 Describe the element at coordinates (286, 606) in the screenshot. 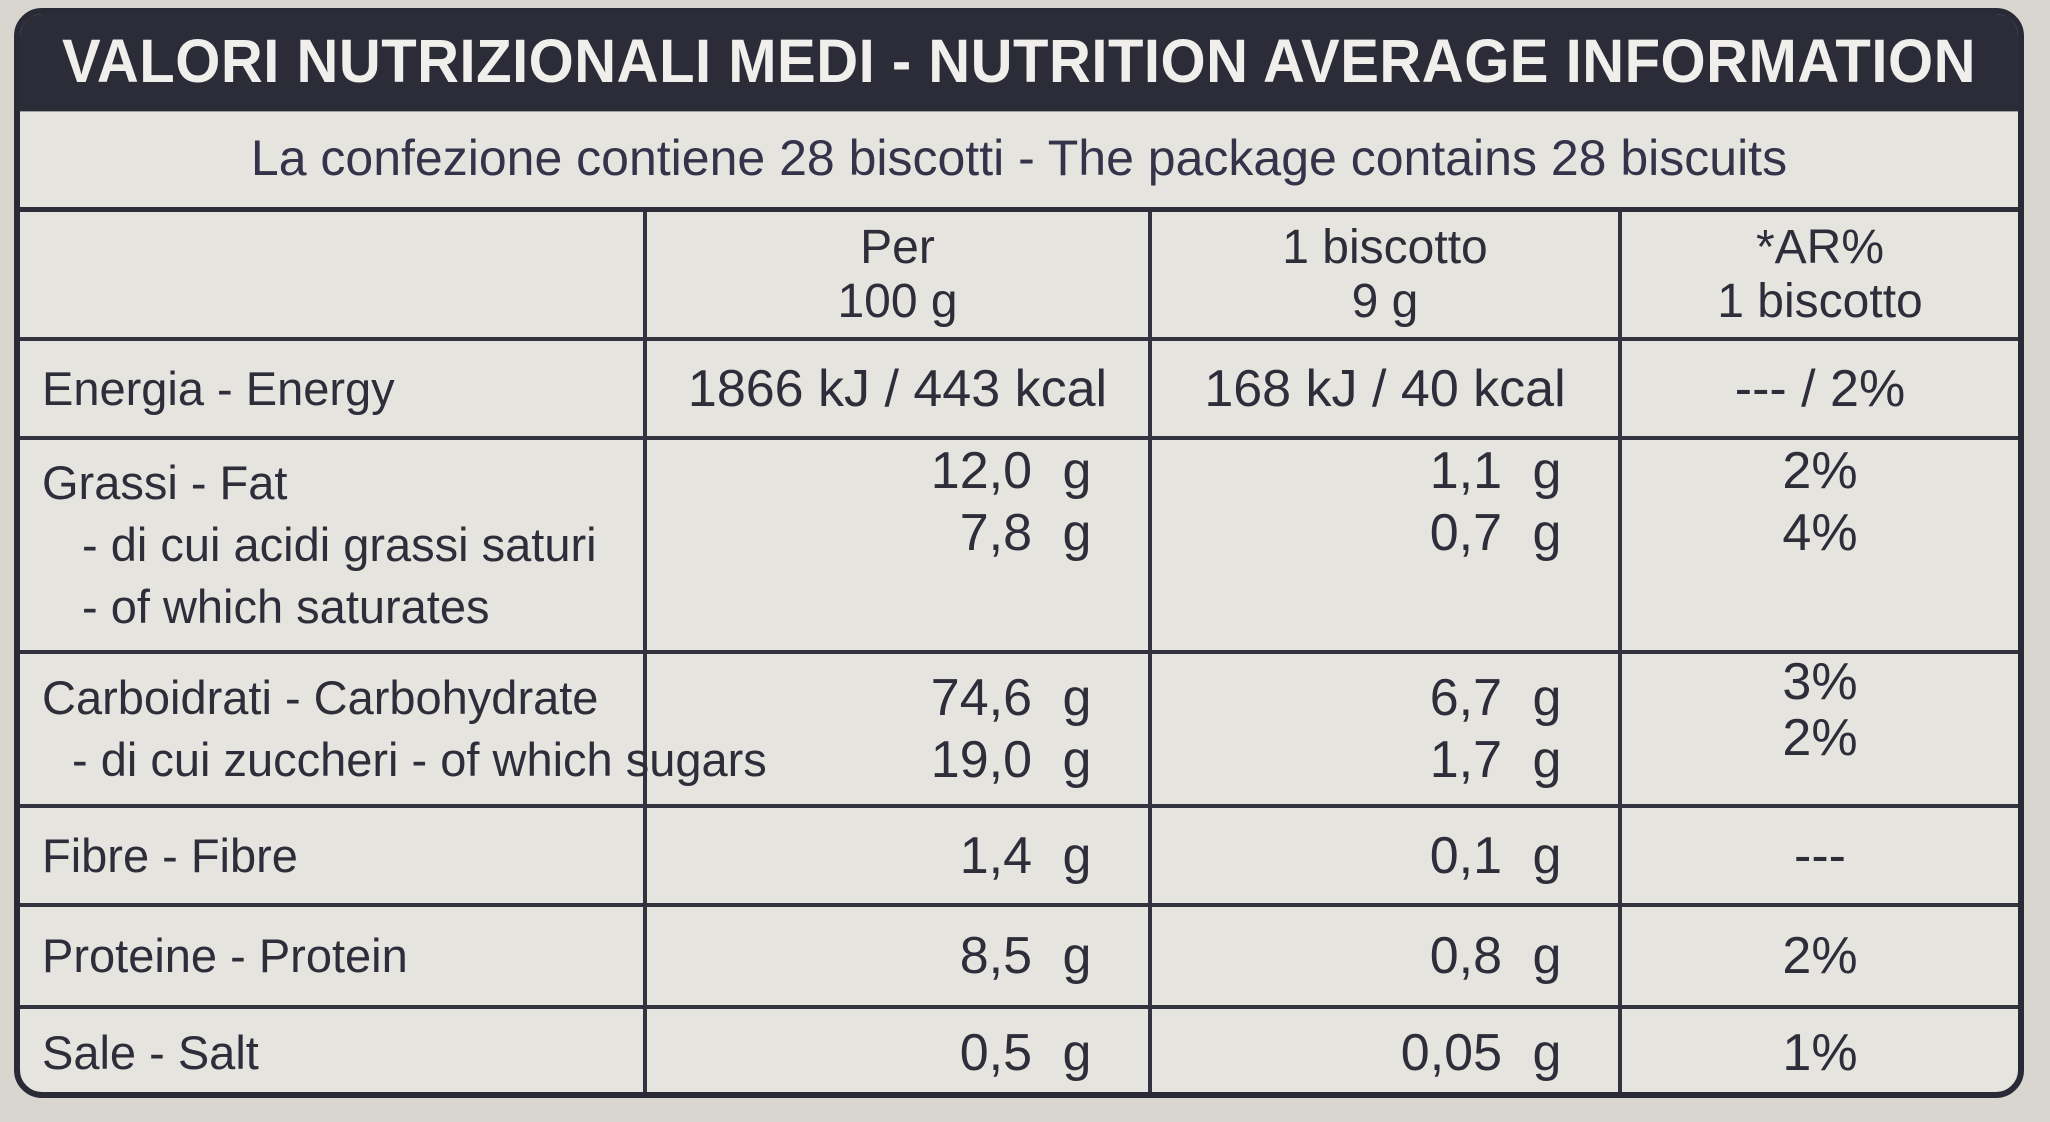

I see `saturates-label-en: - of which saturates` at that location.